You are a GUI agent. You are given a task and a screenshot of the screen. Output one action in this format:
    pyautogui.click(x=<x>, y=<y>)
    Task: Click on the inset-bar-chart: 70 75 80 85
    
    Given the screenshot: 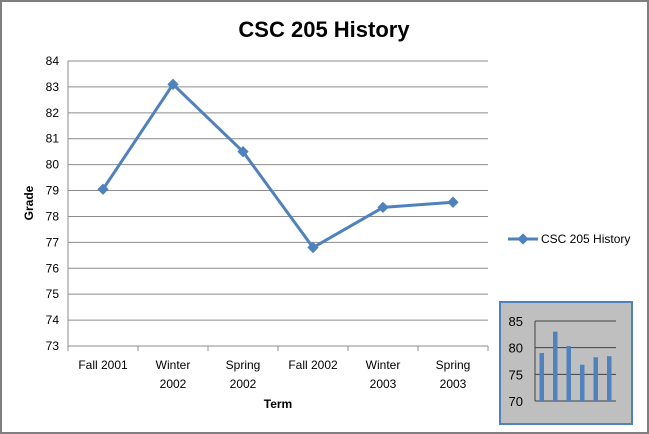 What is the action you would take?
    pyautogui.click(x=566, y=363)
    